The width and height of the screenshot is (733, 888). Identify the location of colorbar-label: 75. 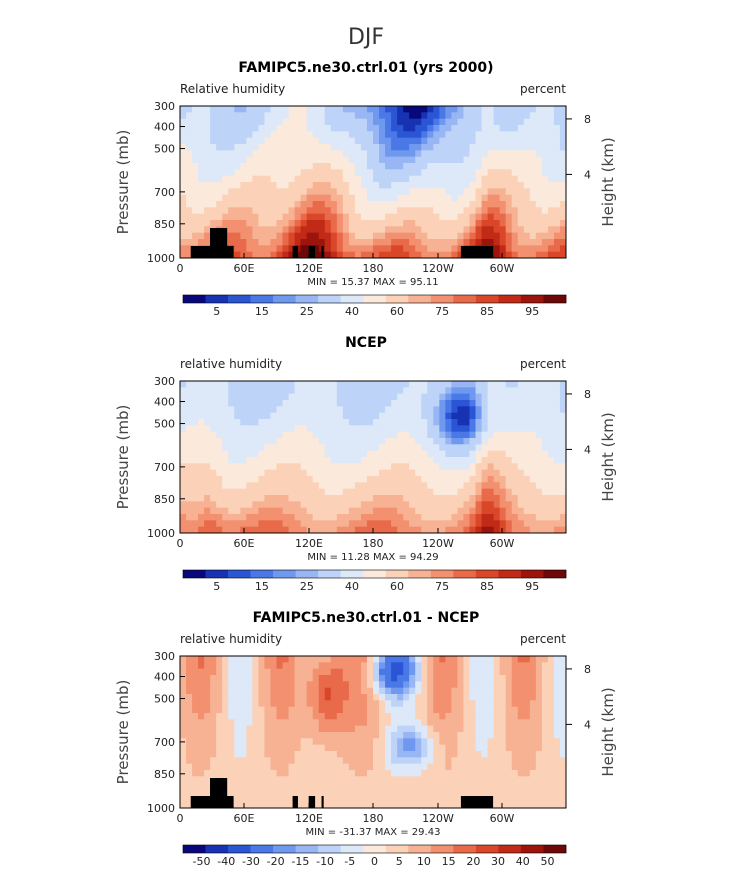
(442, 311).